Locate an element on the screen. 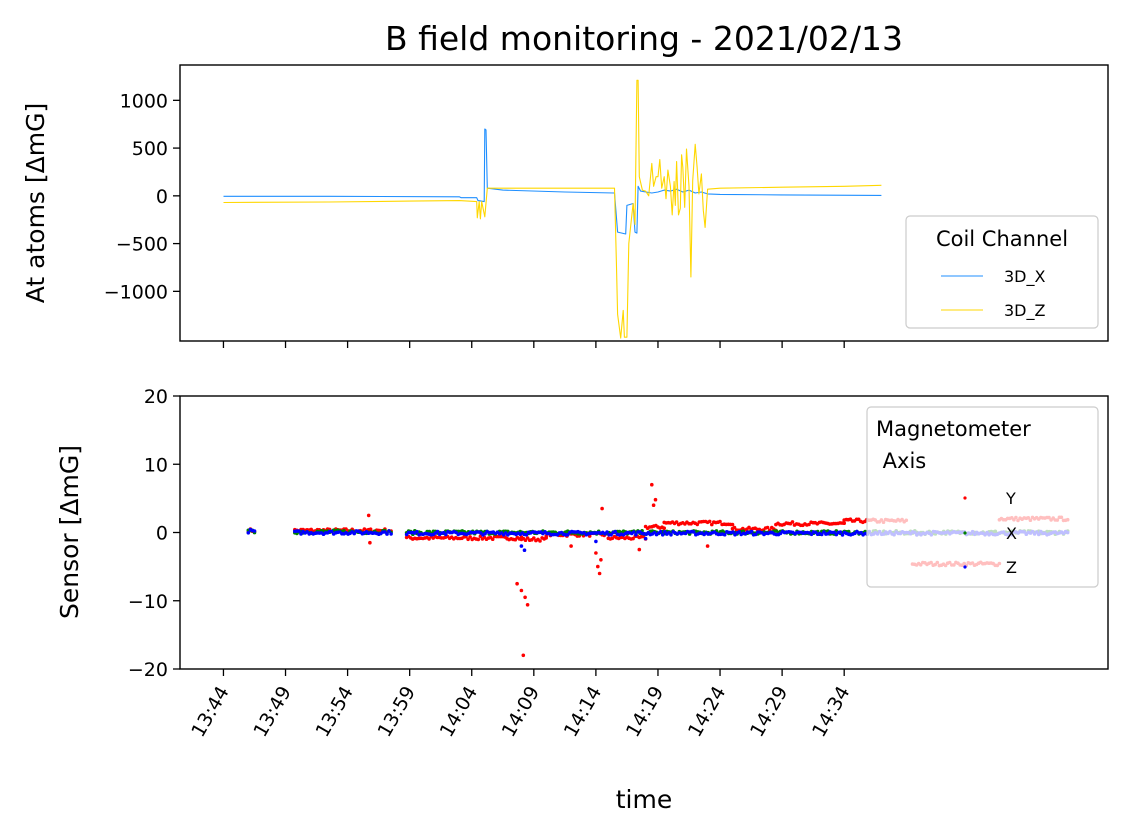  bottom-y-tick-label-0: 20 is located at coordinates (156, 397).